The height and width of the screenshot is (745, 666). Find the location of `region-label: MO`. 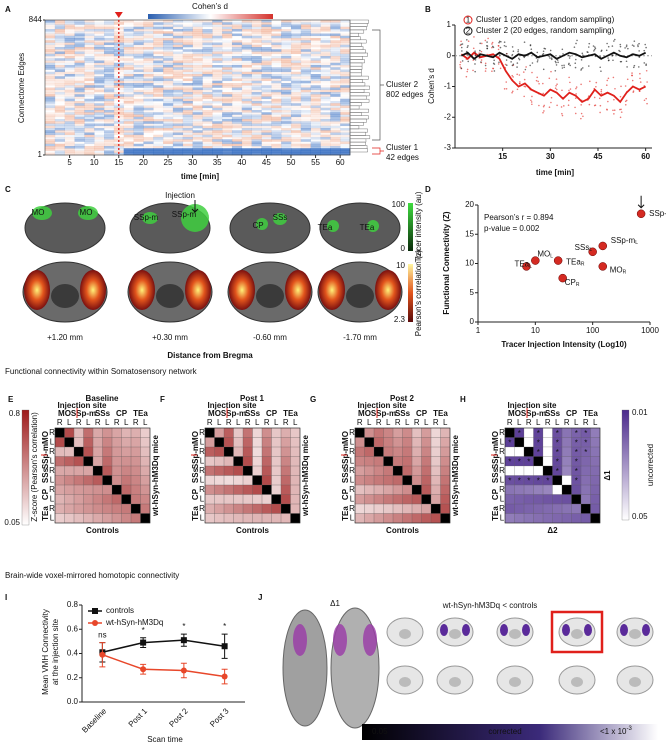

region-label: MO is located at coordinates (214, 413).